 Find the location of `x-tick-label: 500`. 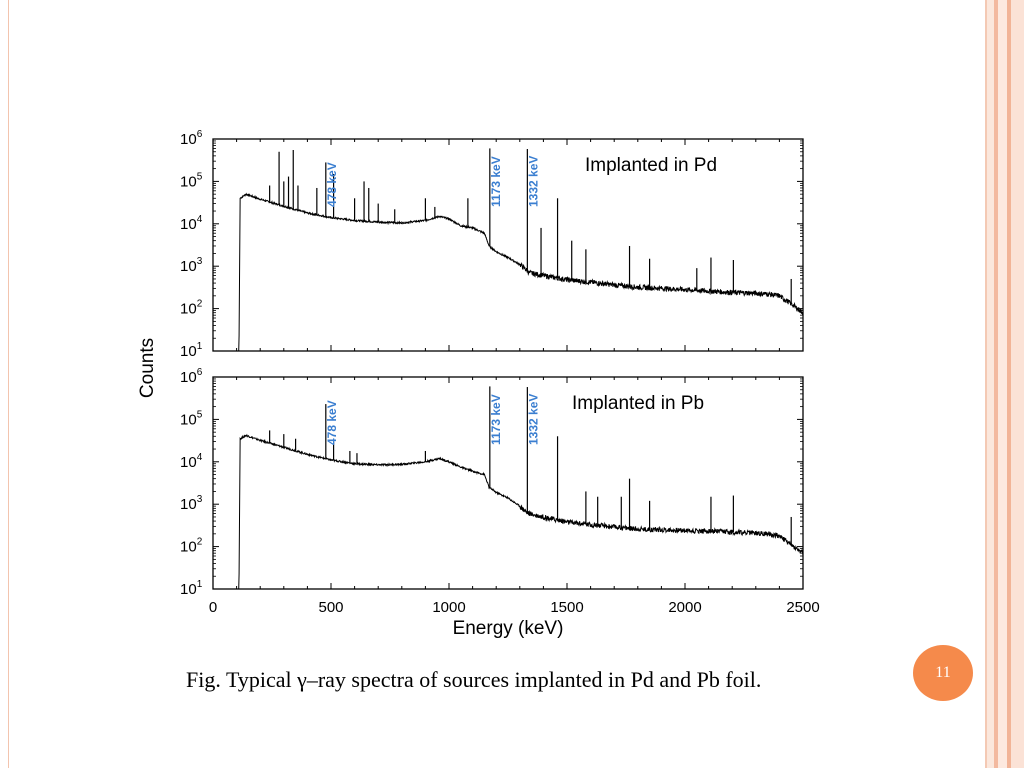

x-tick-label: 500 is located at coordinates (330, 607).